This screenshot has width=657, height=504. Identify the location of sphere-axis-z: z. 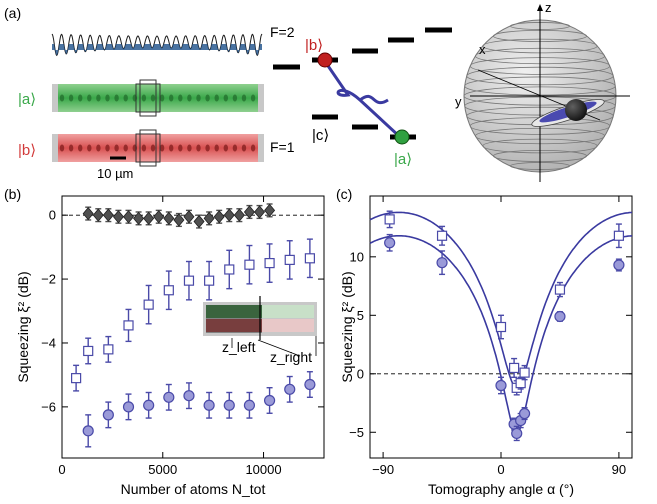
(548, 7).